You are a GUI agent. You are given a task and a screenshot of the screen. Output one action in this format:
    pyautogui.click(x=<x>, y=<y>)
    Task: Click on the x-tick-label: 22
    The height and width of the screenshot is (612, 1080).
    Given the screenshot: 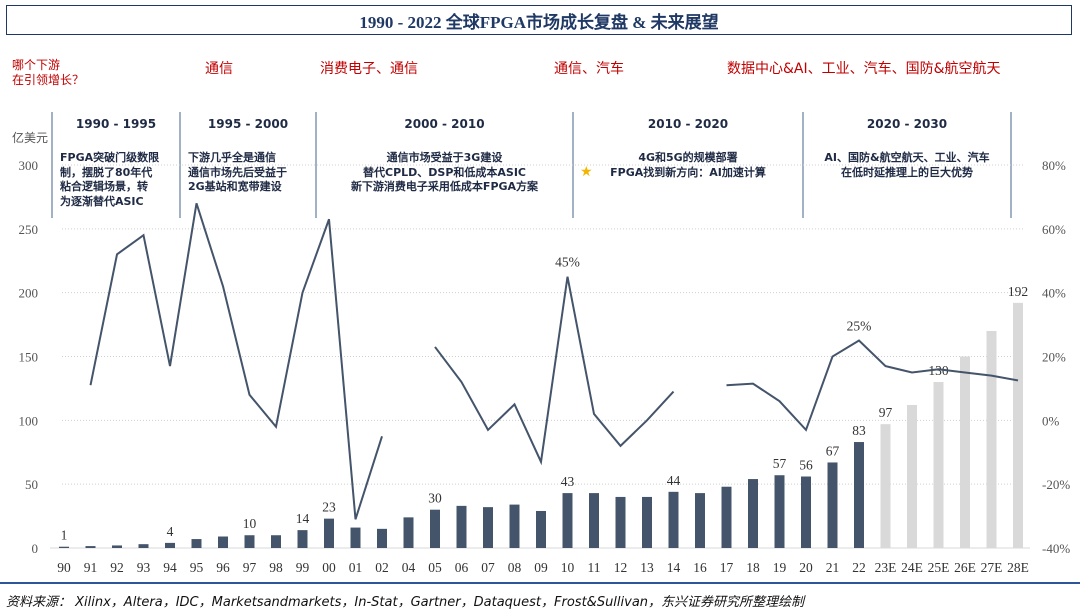 What is the action you would take?
    pyautogui.click(x=859, y=567)
    